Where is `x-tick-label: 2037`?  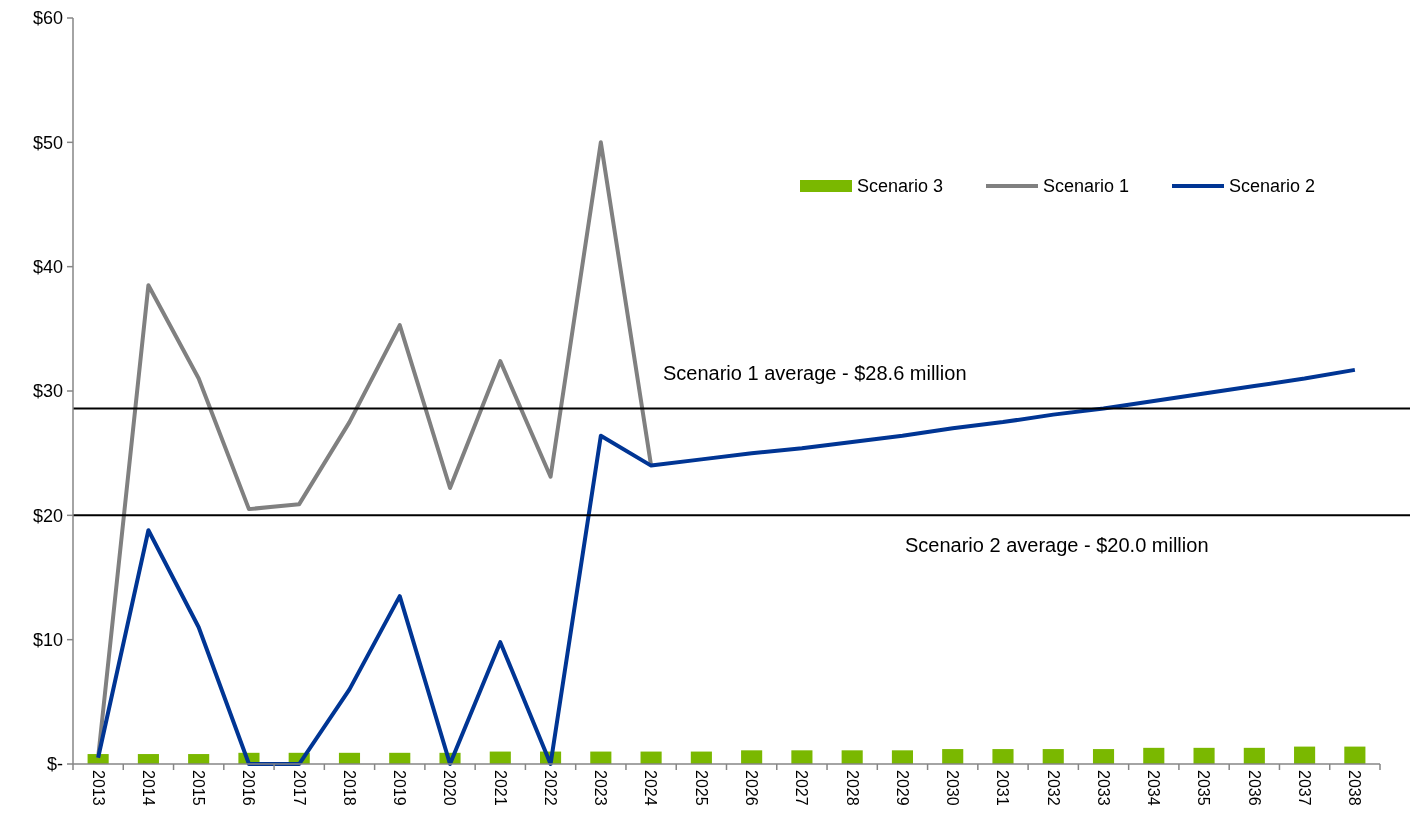 x-tick-label: 2037 is located at coordinates (1304, 788).